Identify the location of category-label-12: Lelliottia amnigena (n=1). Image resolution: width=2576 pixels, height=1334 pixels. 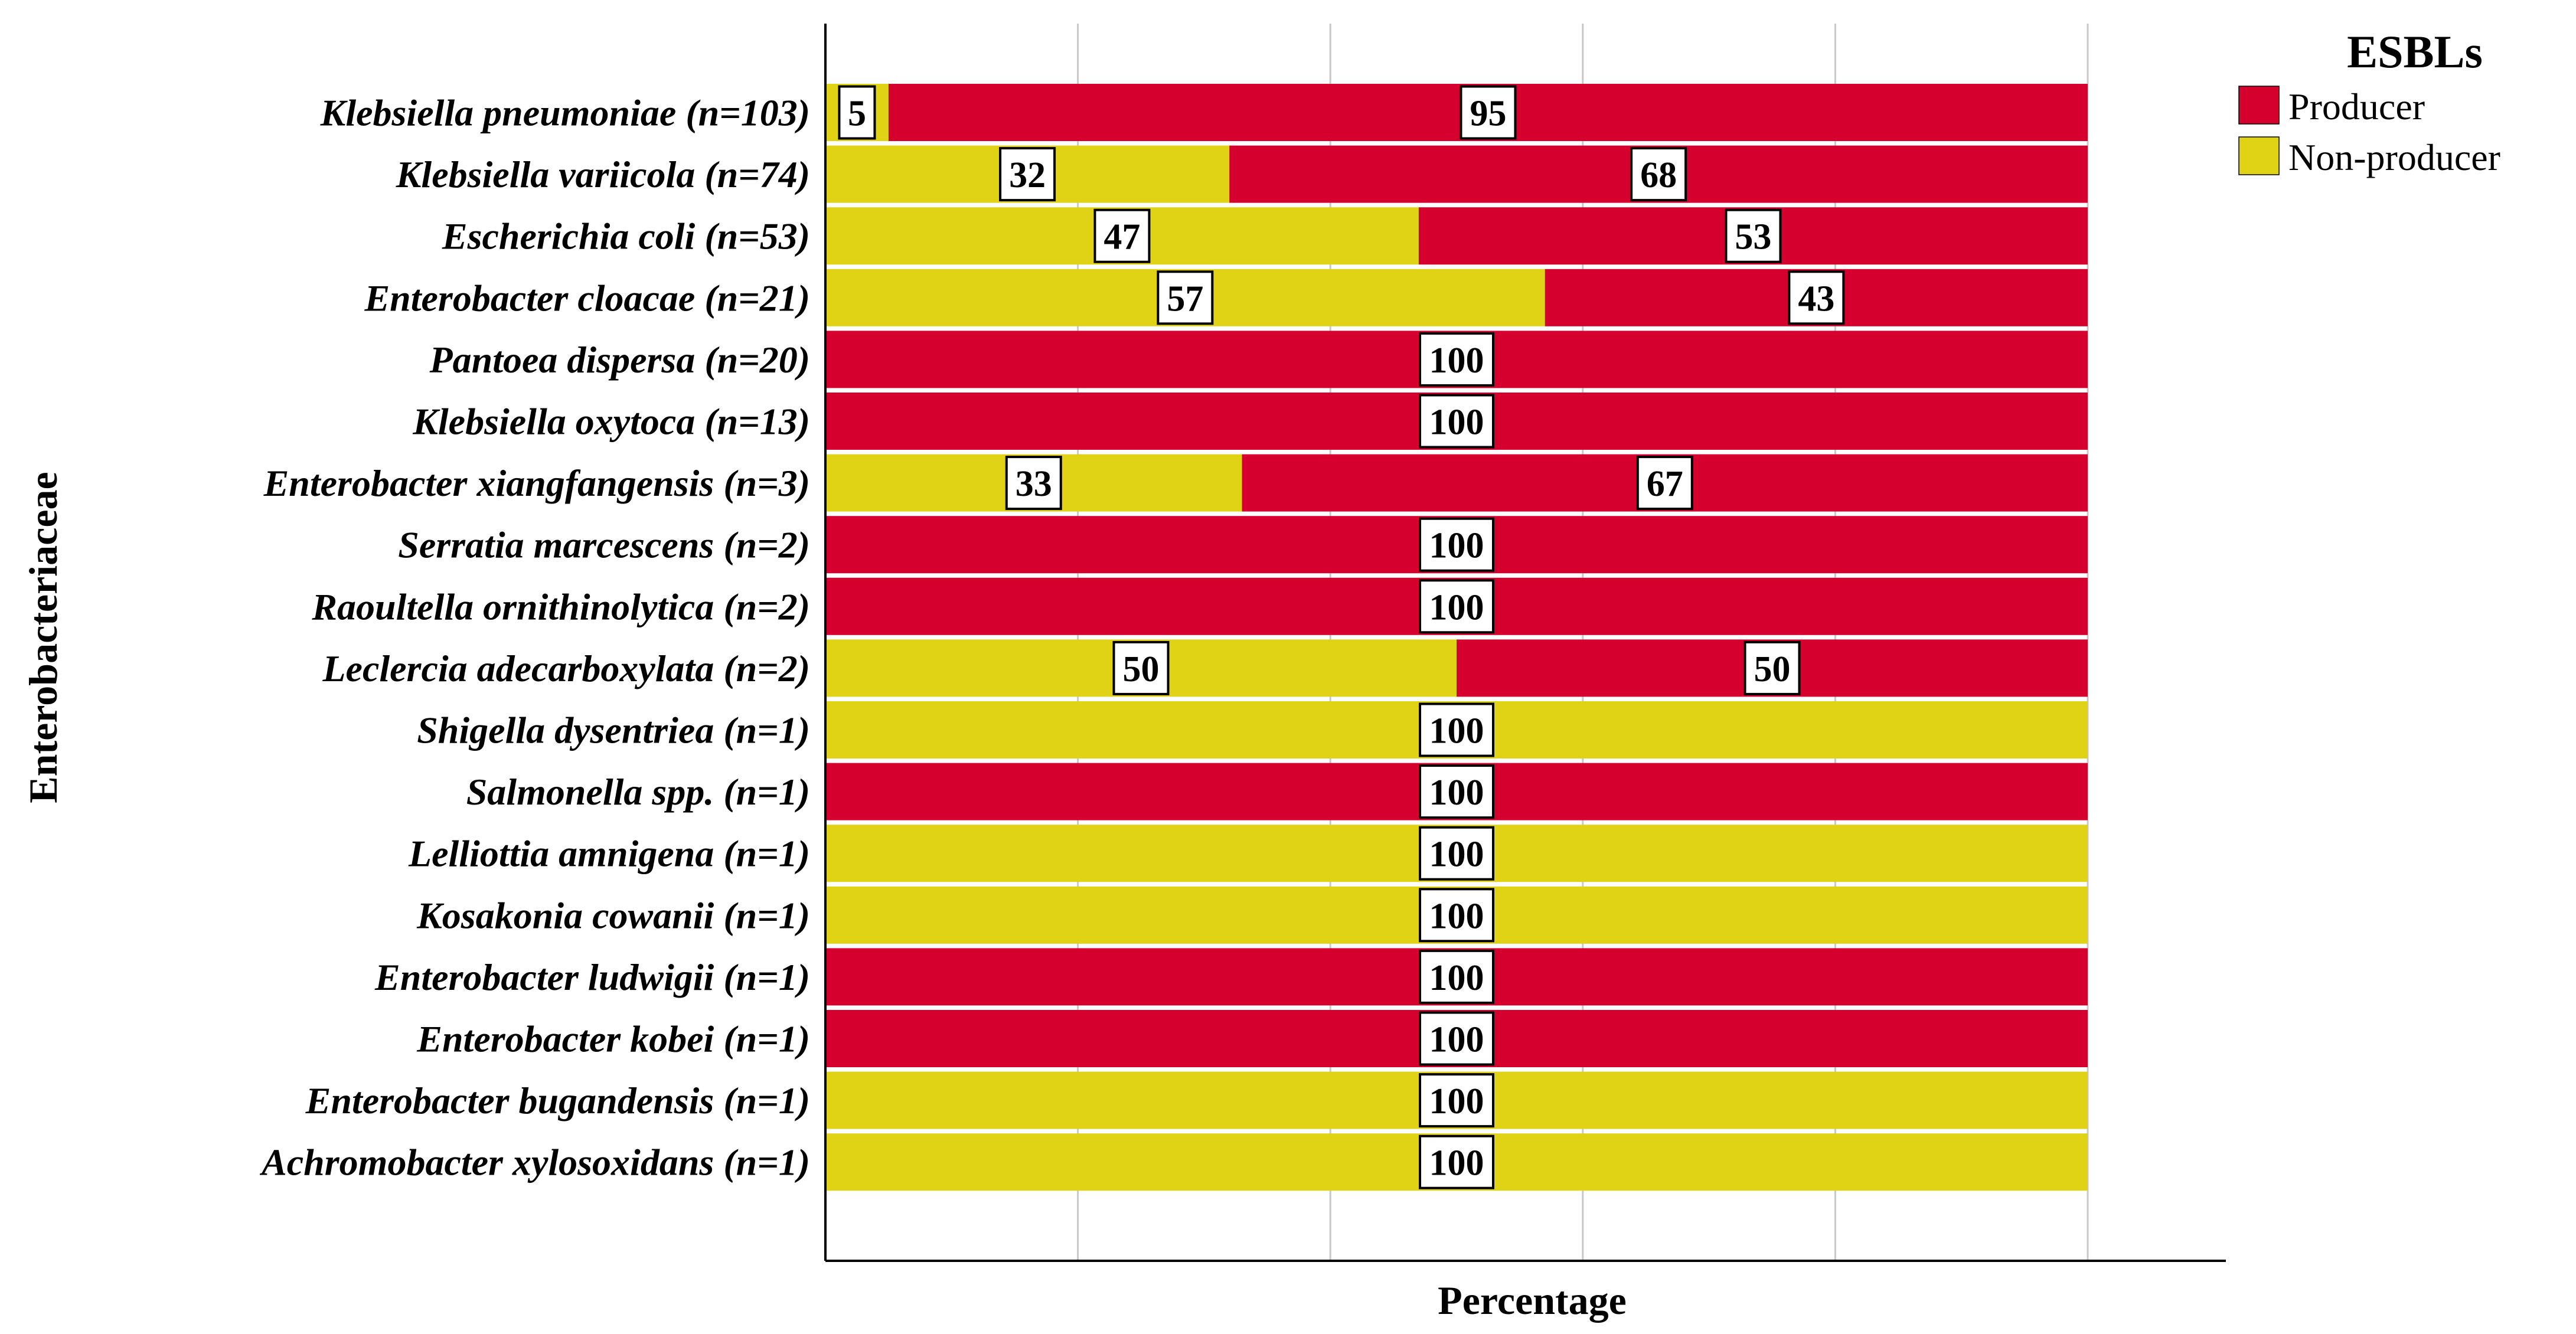
(609, 854).